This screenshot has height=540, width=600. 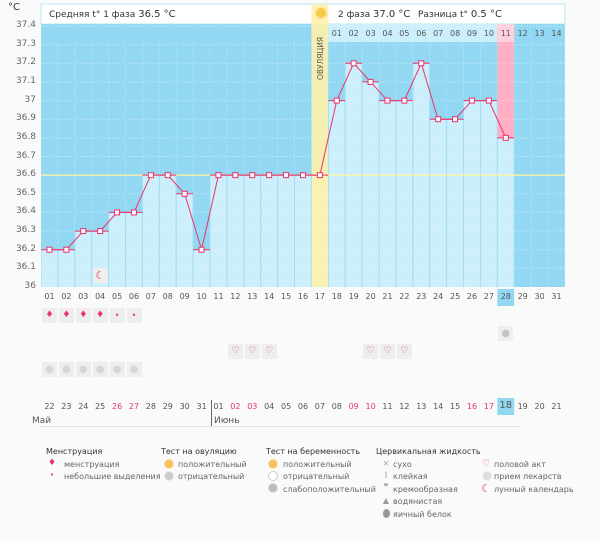 I want to click on moon-cell: ☾, so click(x=100, y=275).